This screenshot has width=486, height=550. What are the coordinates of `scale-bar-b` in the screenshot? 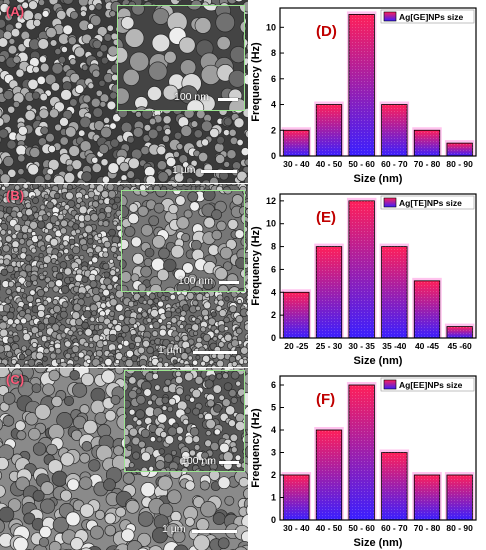 It's located at (215, 352).